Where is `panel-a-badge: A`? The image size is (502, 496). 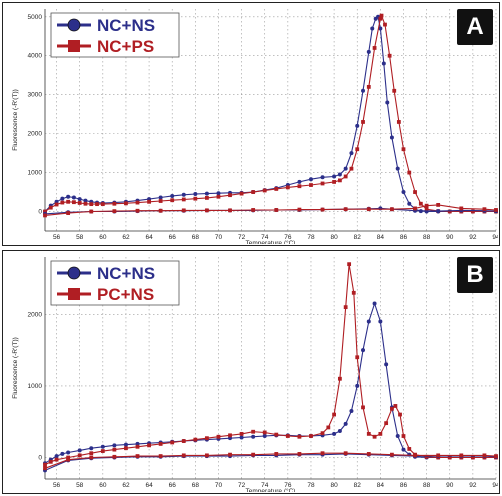
panel-a-badge: A is located at coordinates (475, 27).